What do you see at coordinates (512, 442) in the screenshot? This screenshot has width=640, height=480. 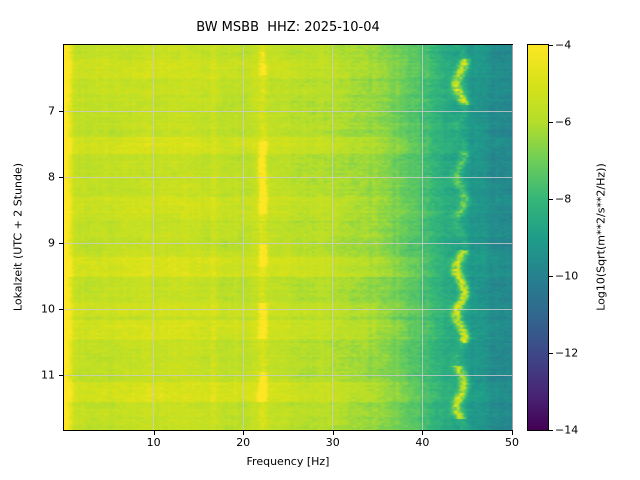 I see `x-tick-label: 50` at bounding box center [512, 442].